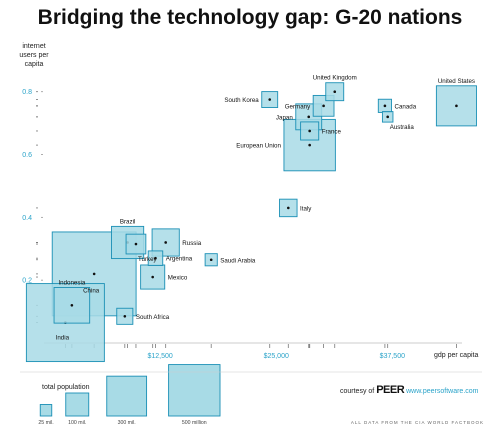 The height and width of the screenshot is (436, 500). I want to click on x-tick-label: $25,000, so click(276, 356).